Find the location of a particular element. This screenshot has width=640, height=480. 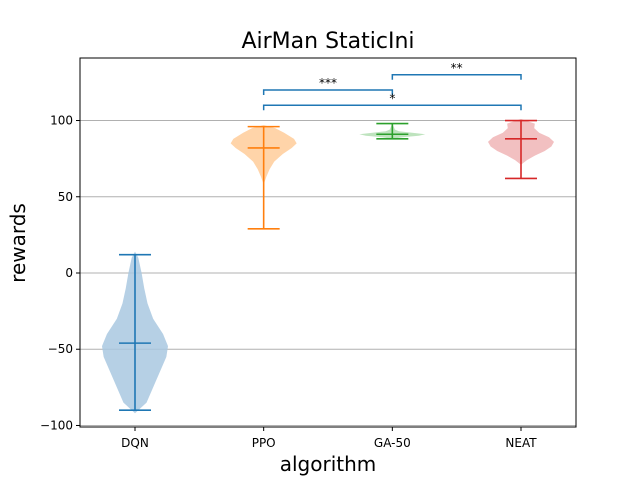

x-tick-label: NEAT is located at coordinates (521, 443).